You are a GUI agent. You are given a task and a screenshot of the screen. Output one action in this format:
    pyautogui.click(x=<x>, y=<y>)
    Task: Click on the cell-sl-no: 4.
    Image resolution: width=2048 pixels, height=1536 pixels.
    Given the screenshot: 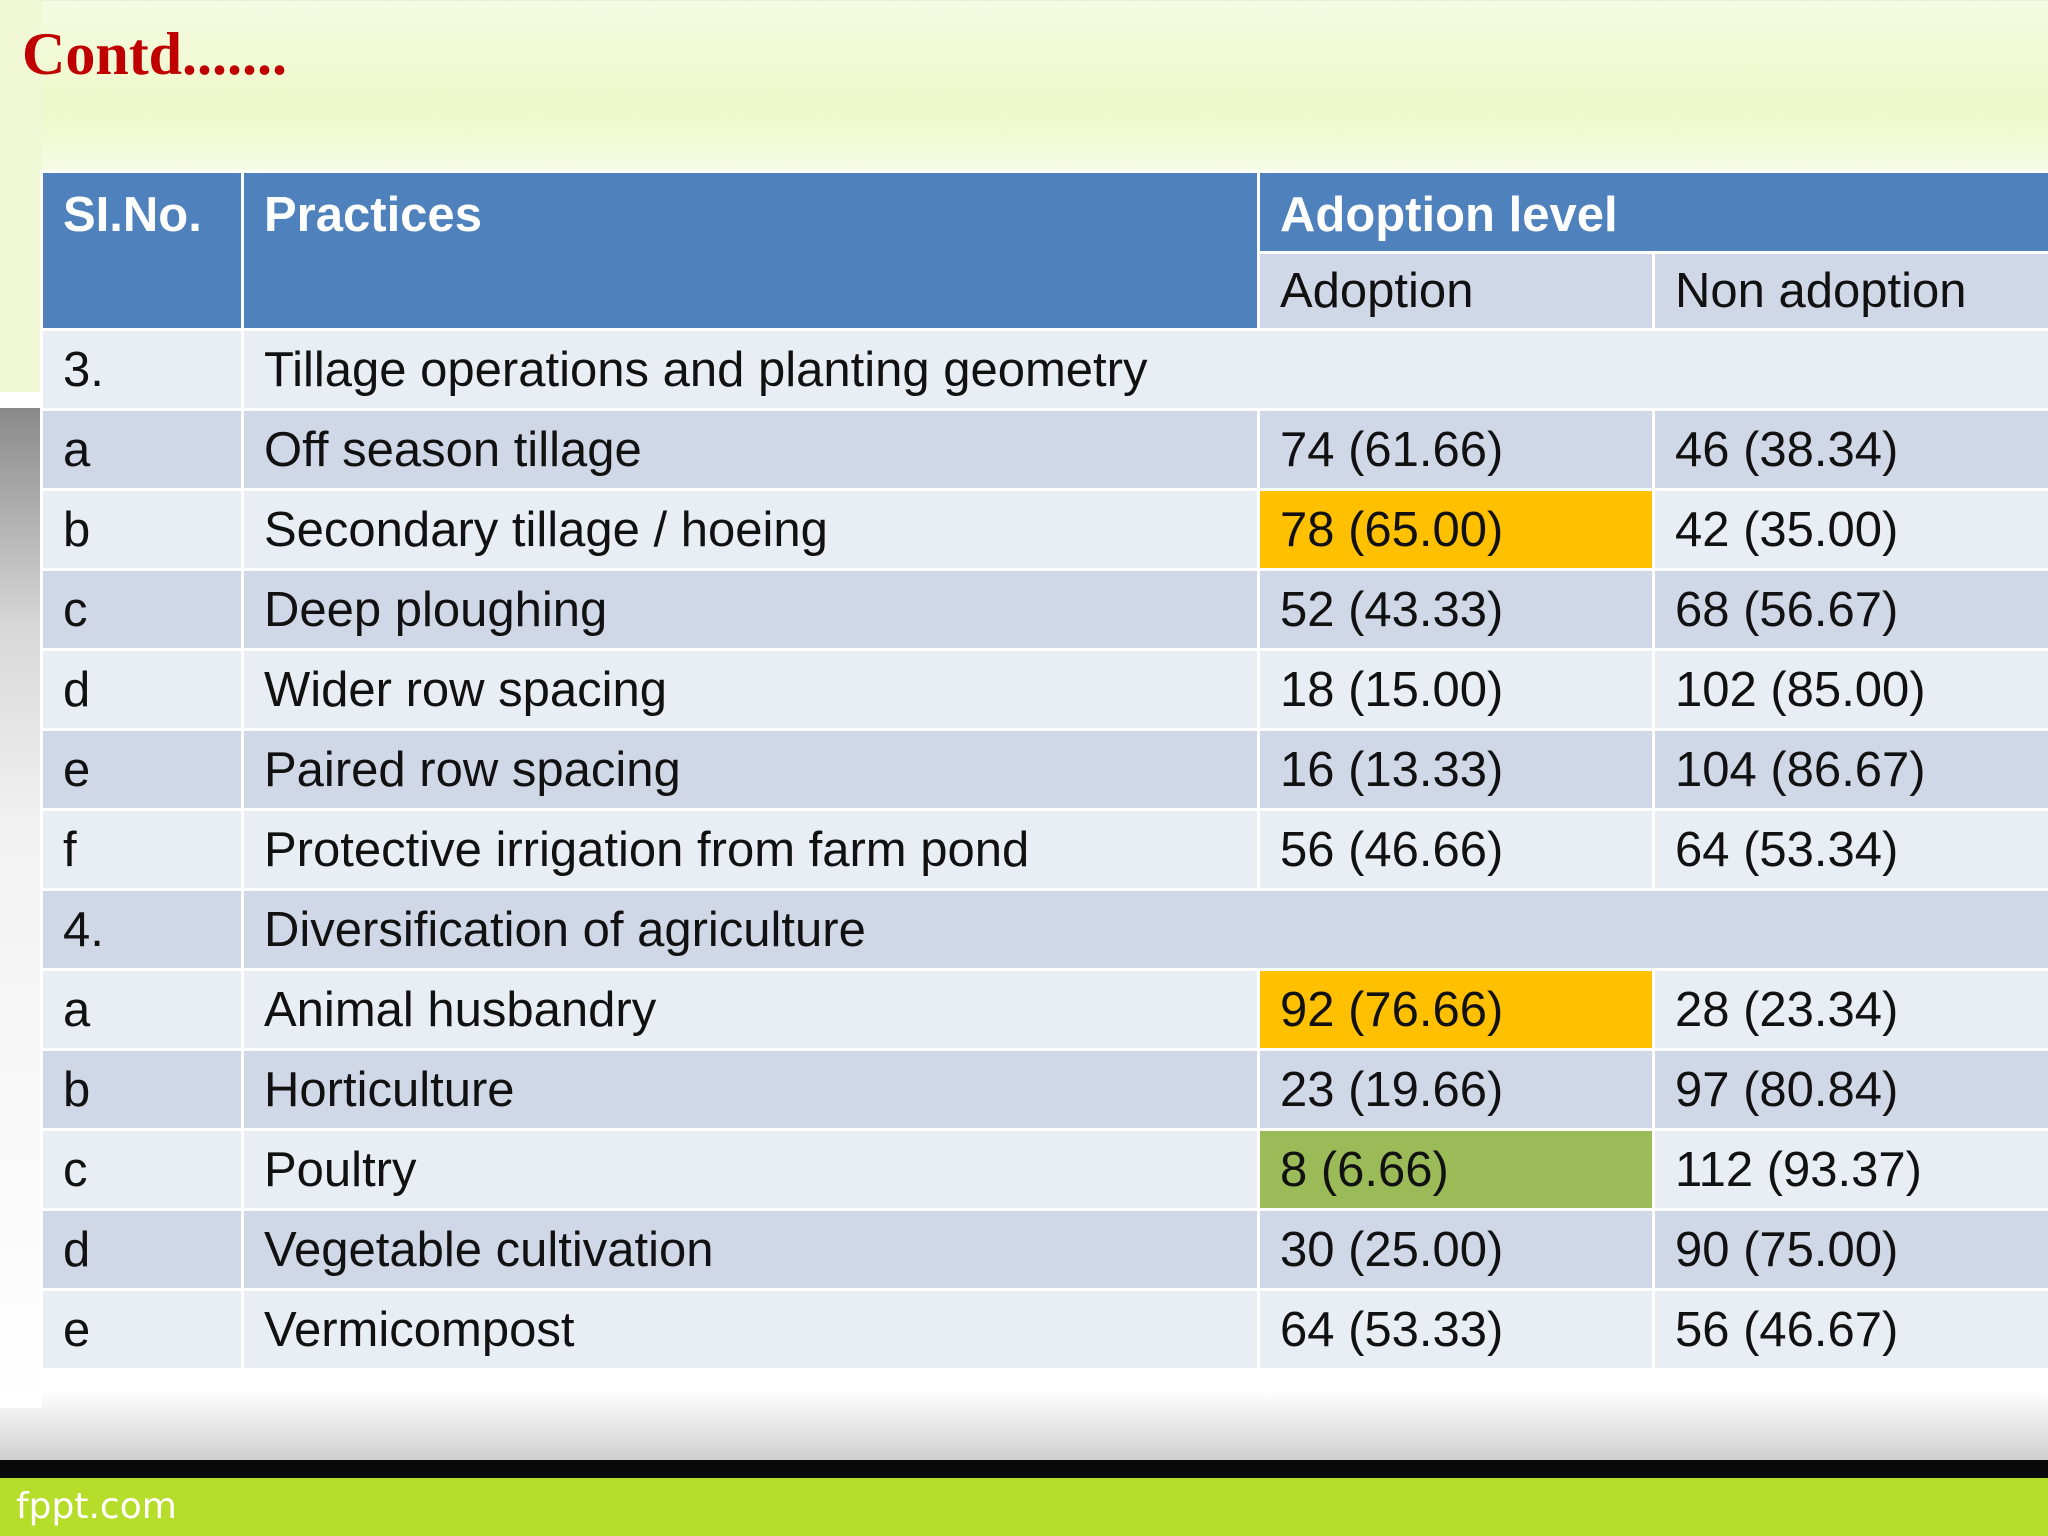 What is the action you would take?
    pyautogui.click(x=142, y=929)
    